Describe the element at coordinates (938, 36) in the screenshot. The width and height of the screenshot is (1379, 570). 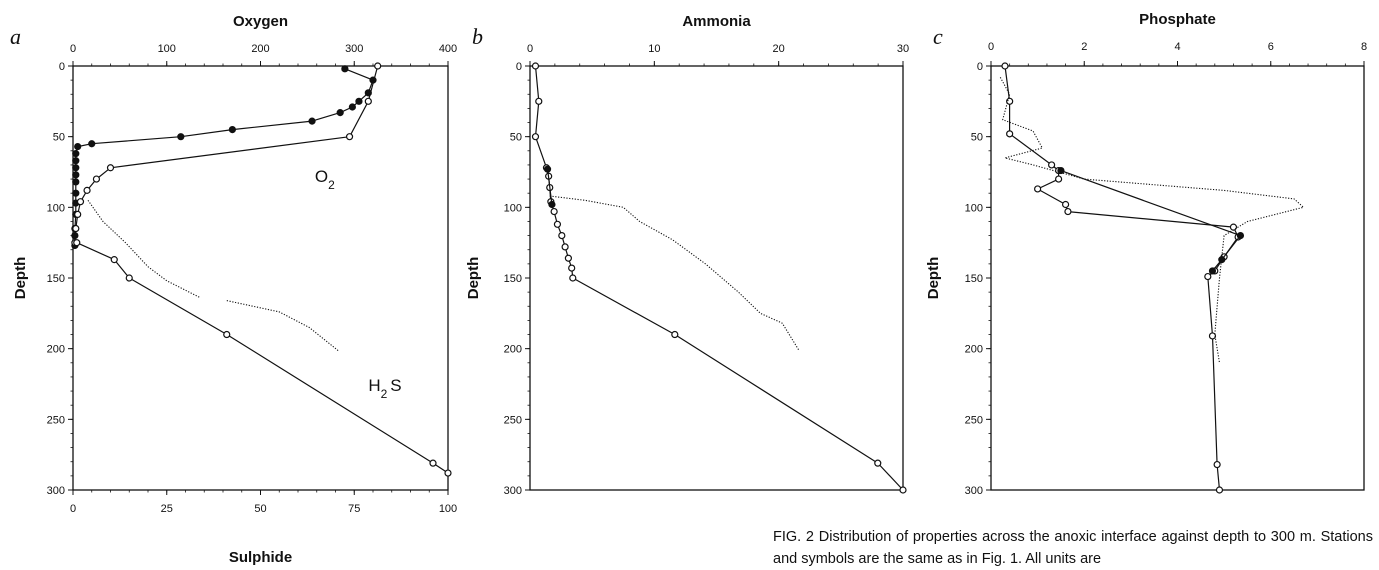
I see `panel-letter: c` at that location.